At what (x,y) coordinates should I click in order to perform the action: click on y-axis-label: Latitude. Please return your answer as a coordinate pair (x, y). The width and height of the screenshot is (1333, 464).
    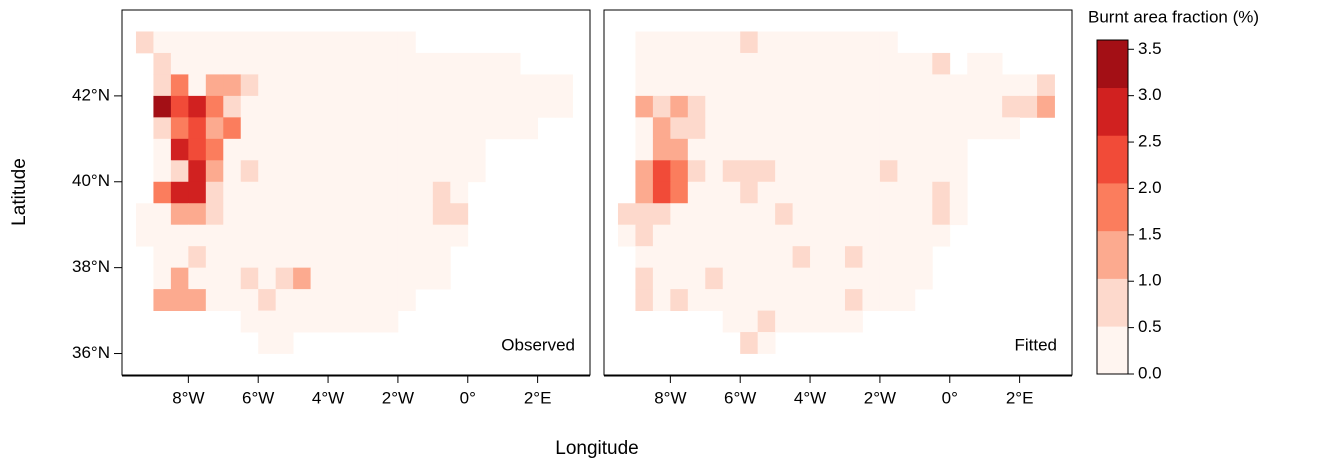
    Looking at the image, I should click on (19, 192).